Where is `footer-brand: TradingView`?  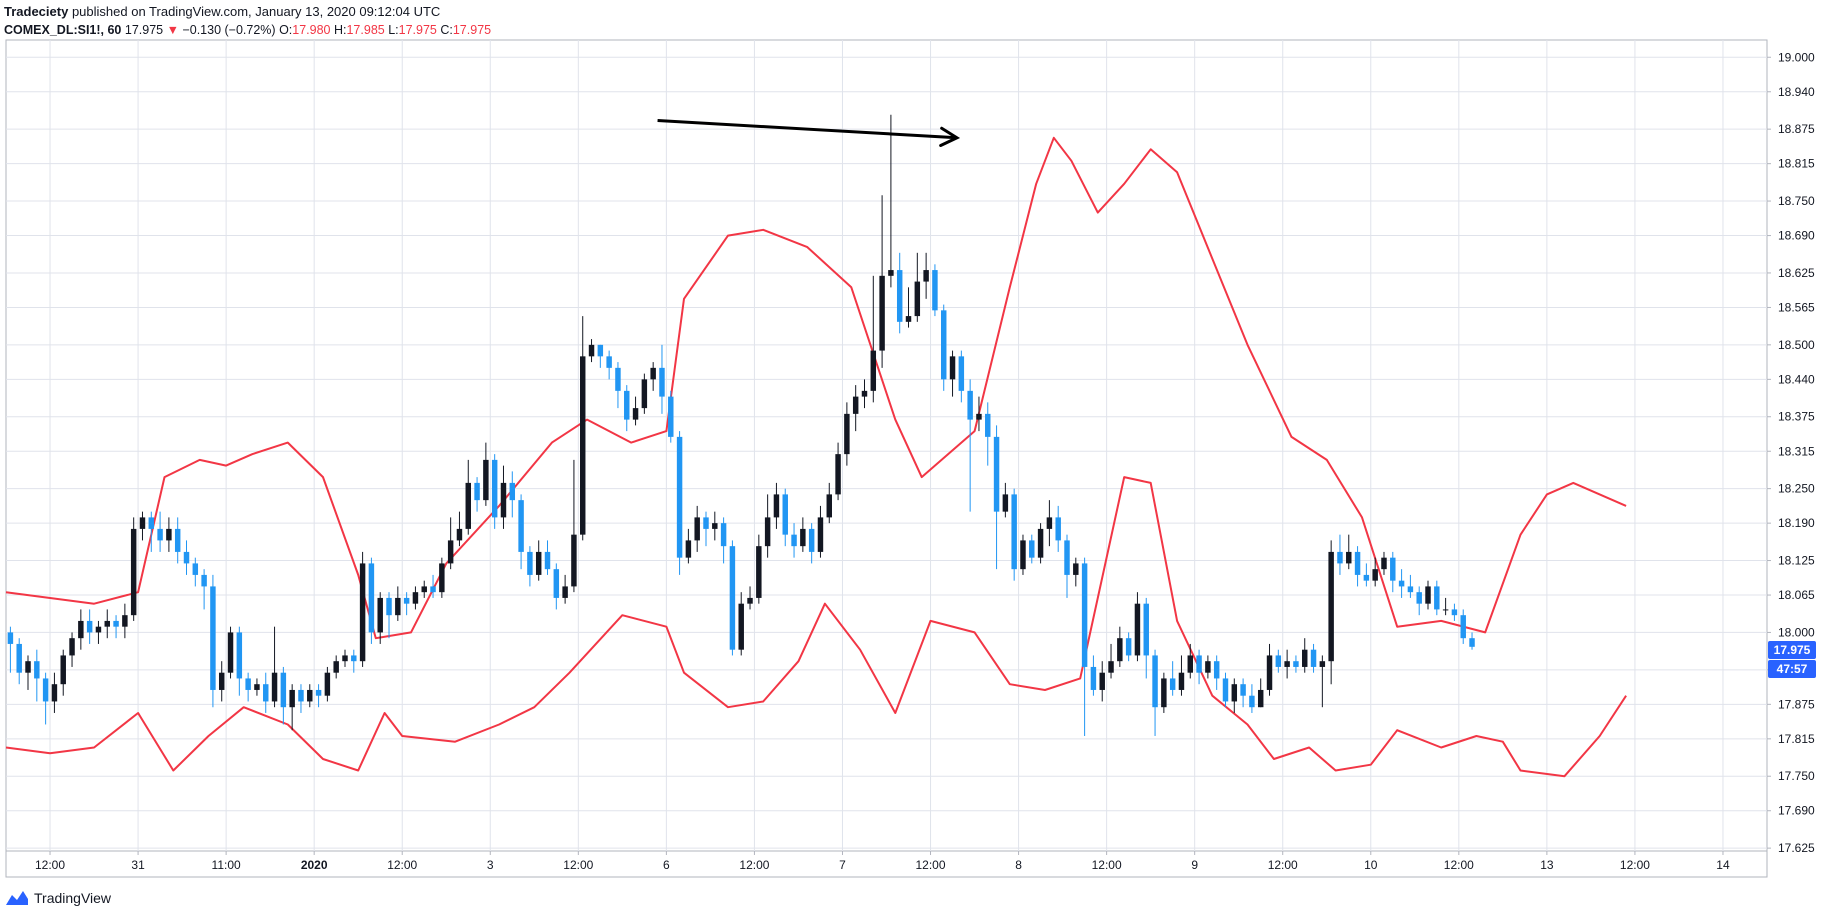 footer-brand: TradingView is located at coordinates (73, 898).